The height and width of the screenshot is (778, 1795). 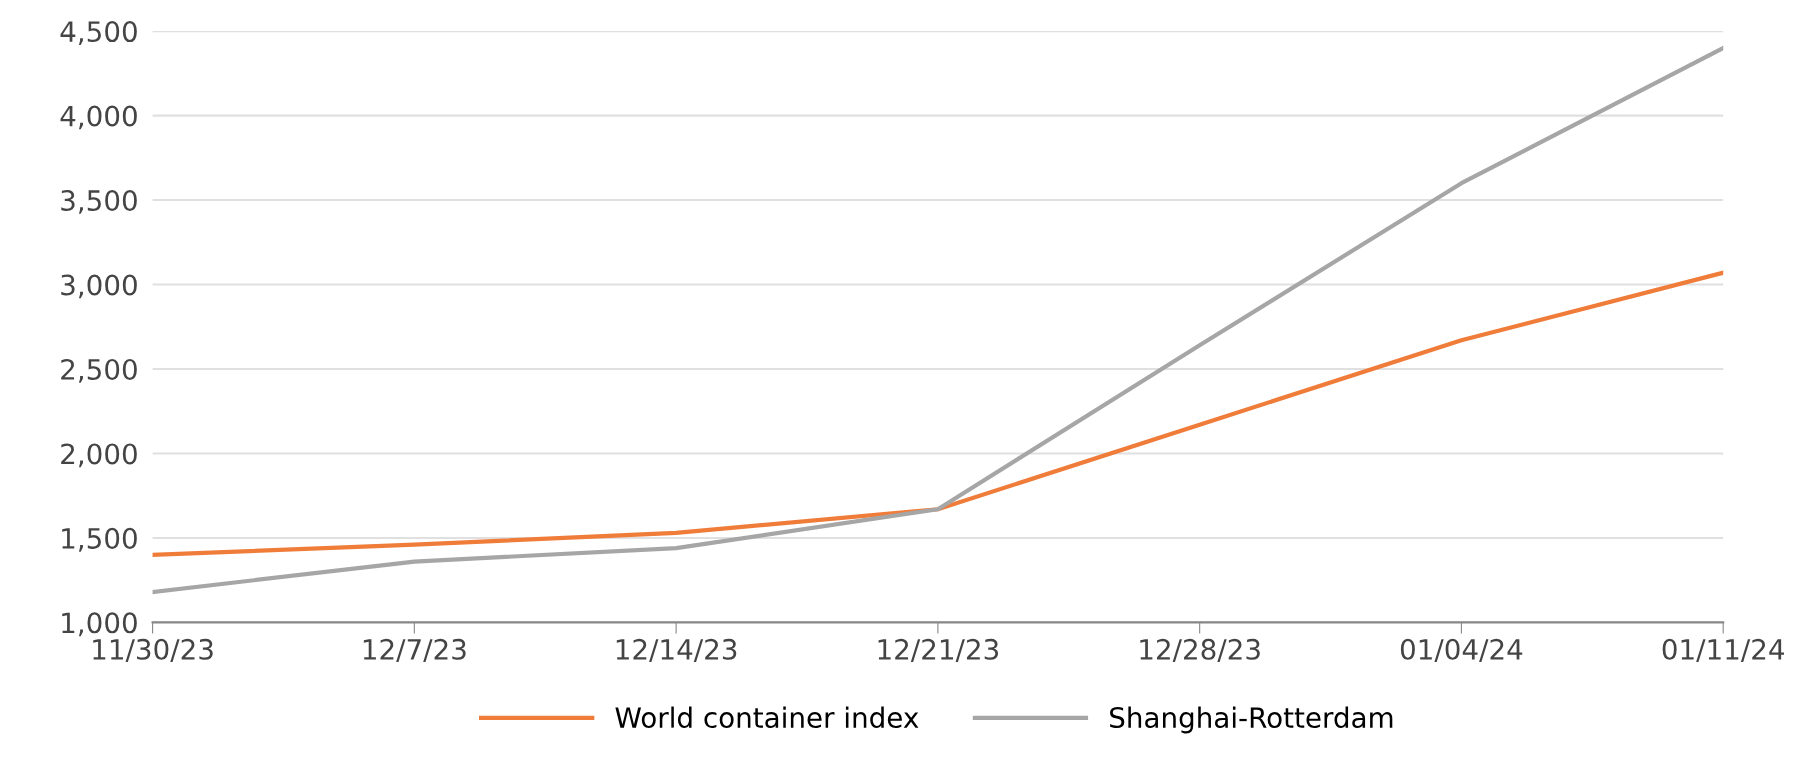 I want to click on x-tick-label: 01/11/24, so click(x=1723, y=650).